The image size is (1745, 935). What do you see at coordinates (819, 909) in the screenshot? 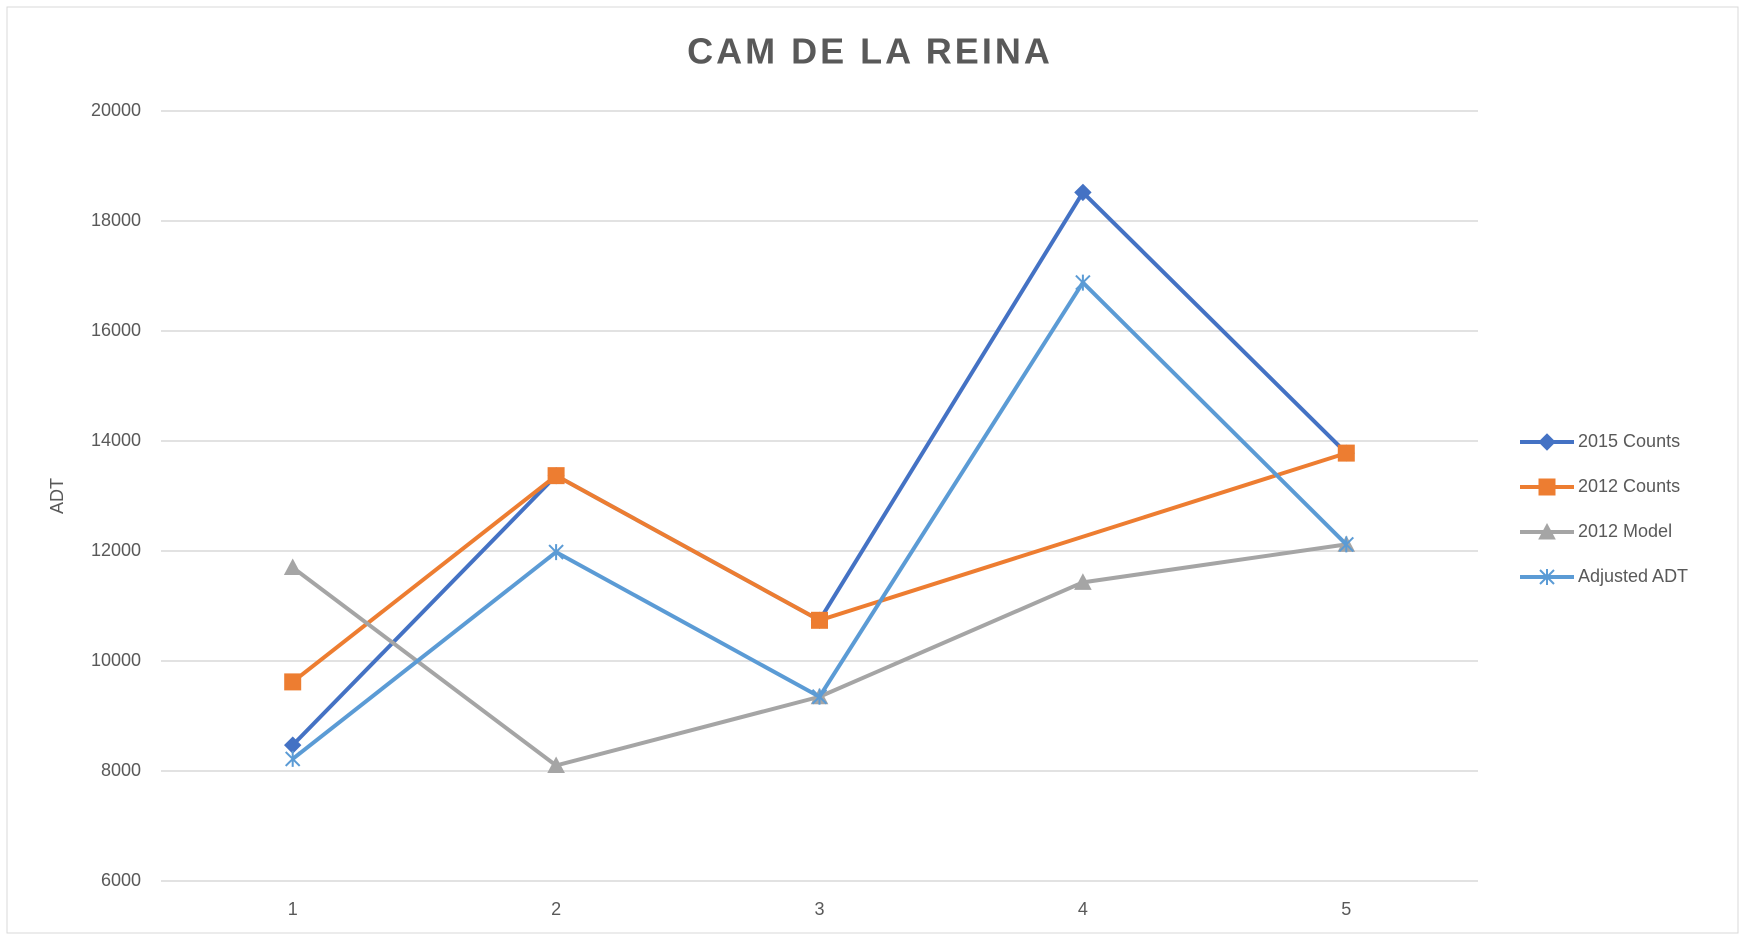
I see `x-tick-label: 3` at bounding box center [819, 909].